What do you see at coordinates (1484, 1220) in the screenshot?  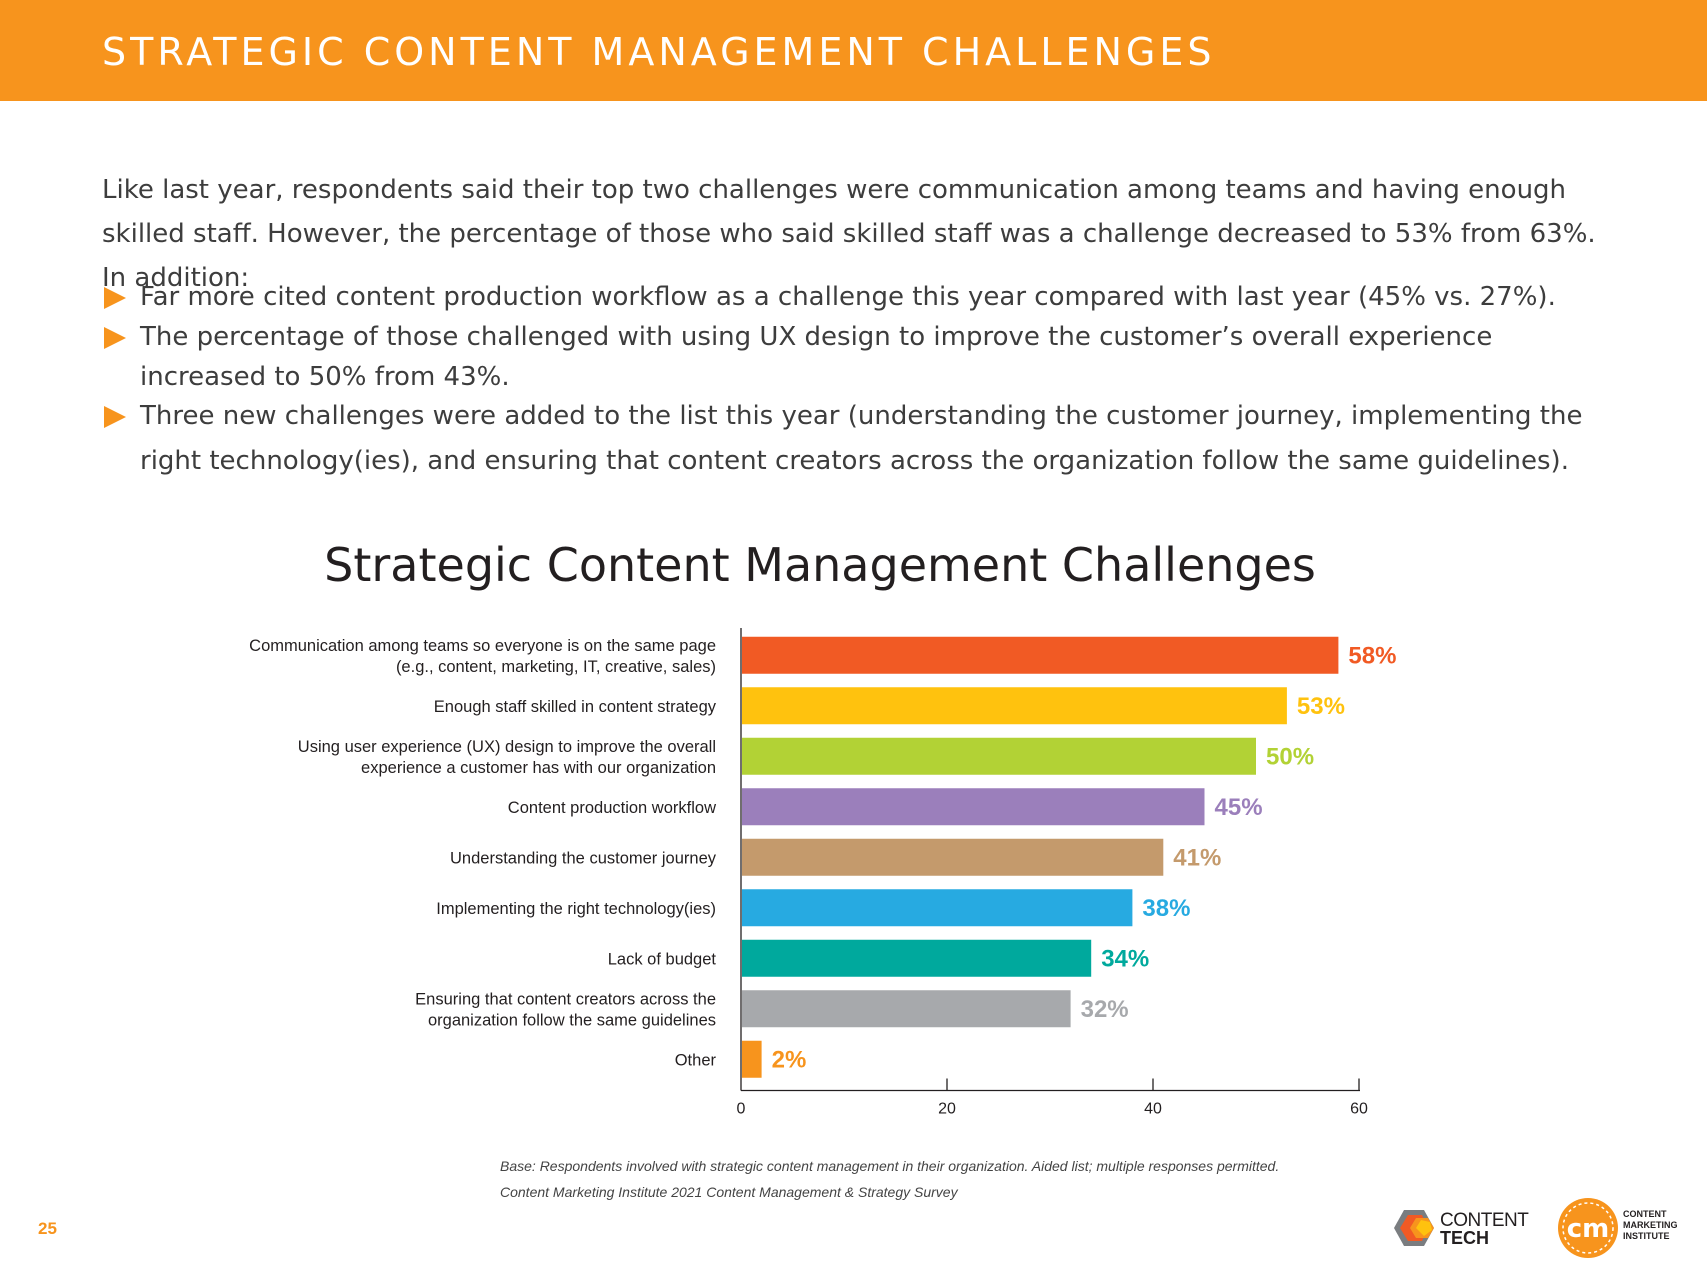 I see `logo-content-text: CONTENT` at bounding box center [1484, 1220].